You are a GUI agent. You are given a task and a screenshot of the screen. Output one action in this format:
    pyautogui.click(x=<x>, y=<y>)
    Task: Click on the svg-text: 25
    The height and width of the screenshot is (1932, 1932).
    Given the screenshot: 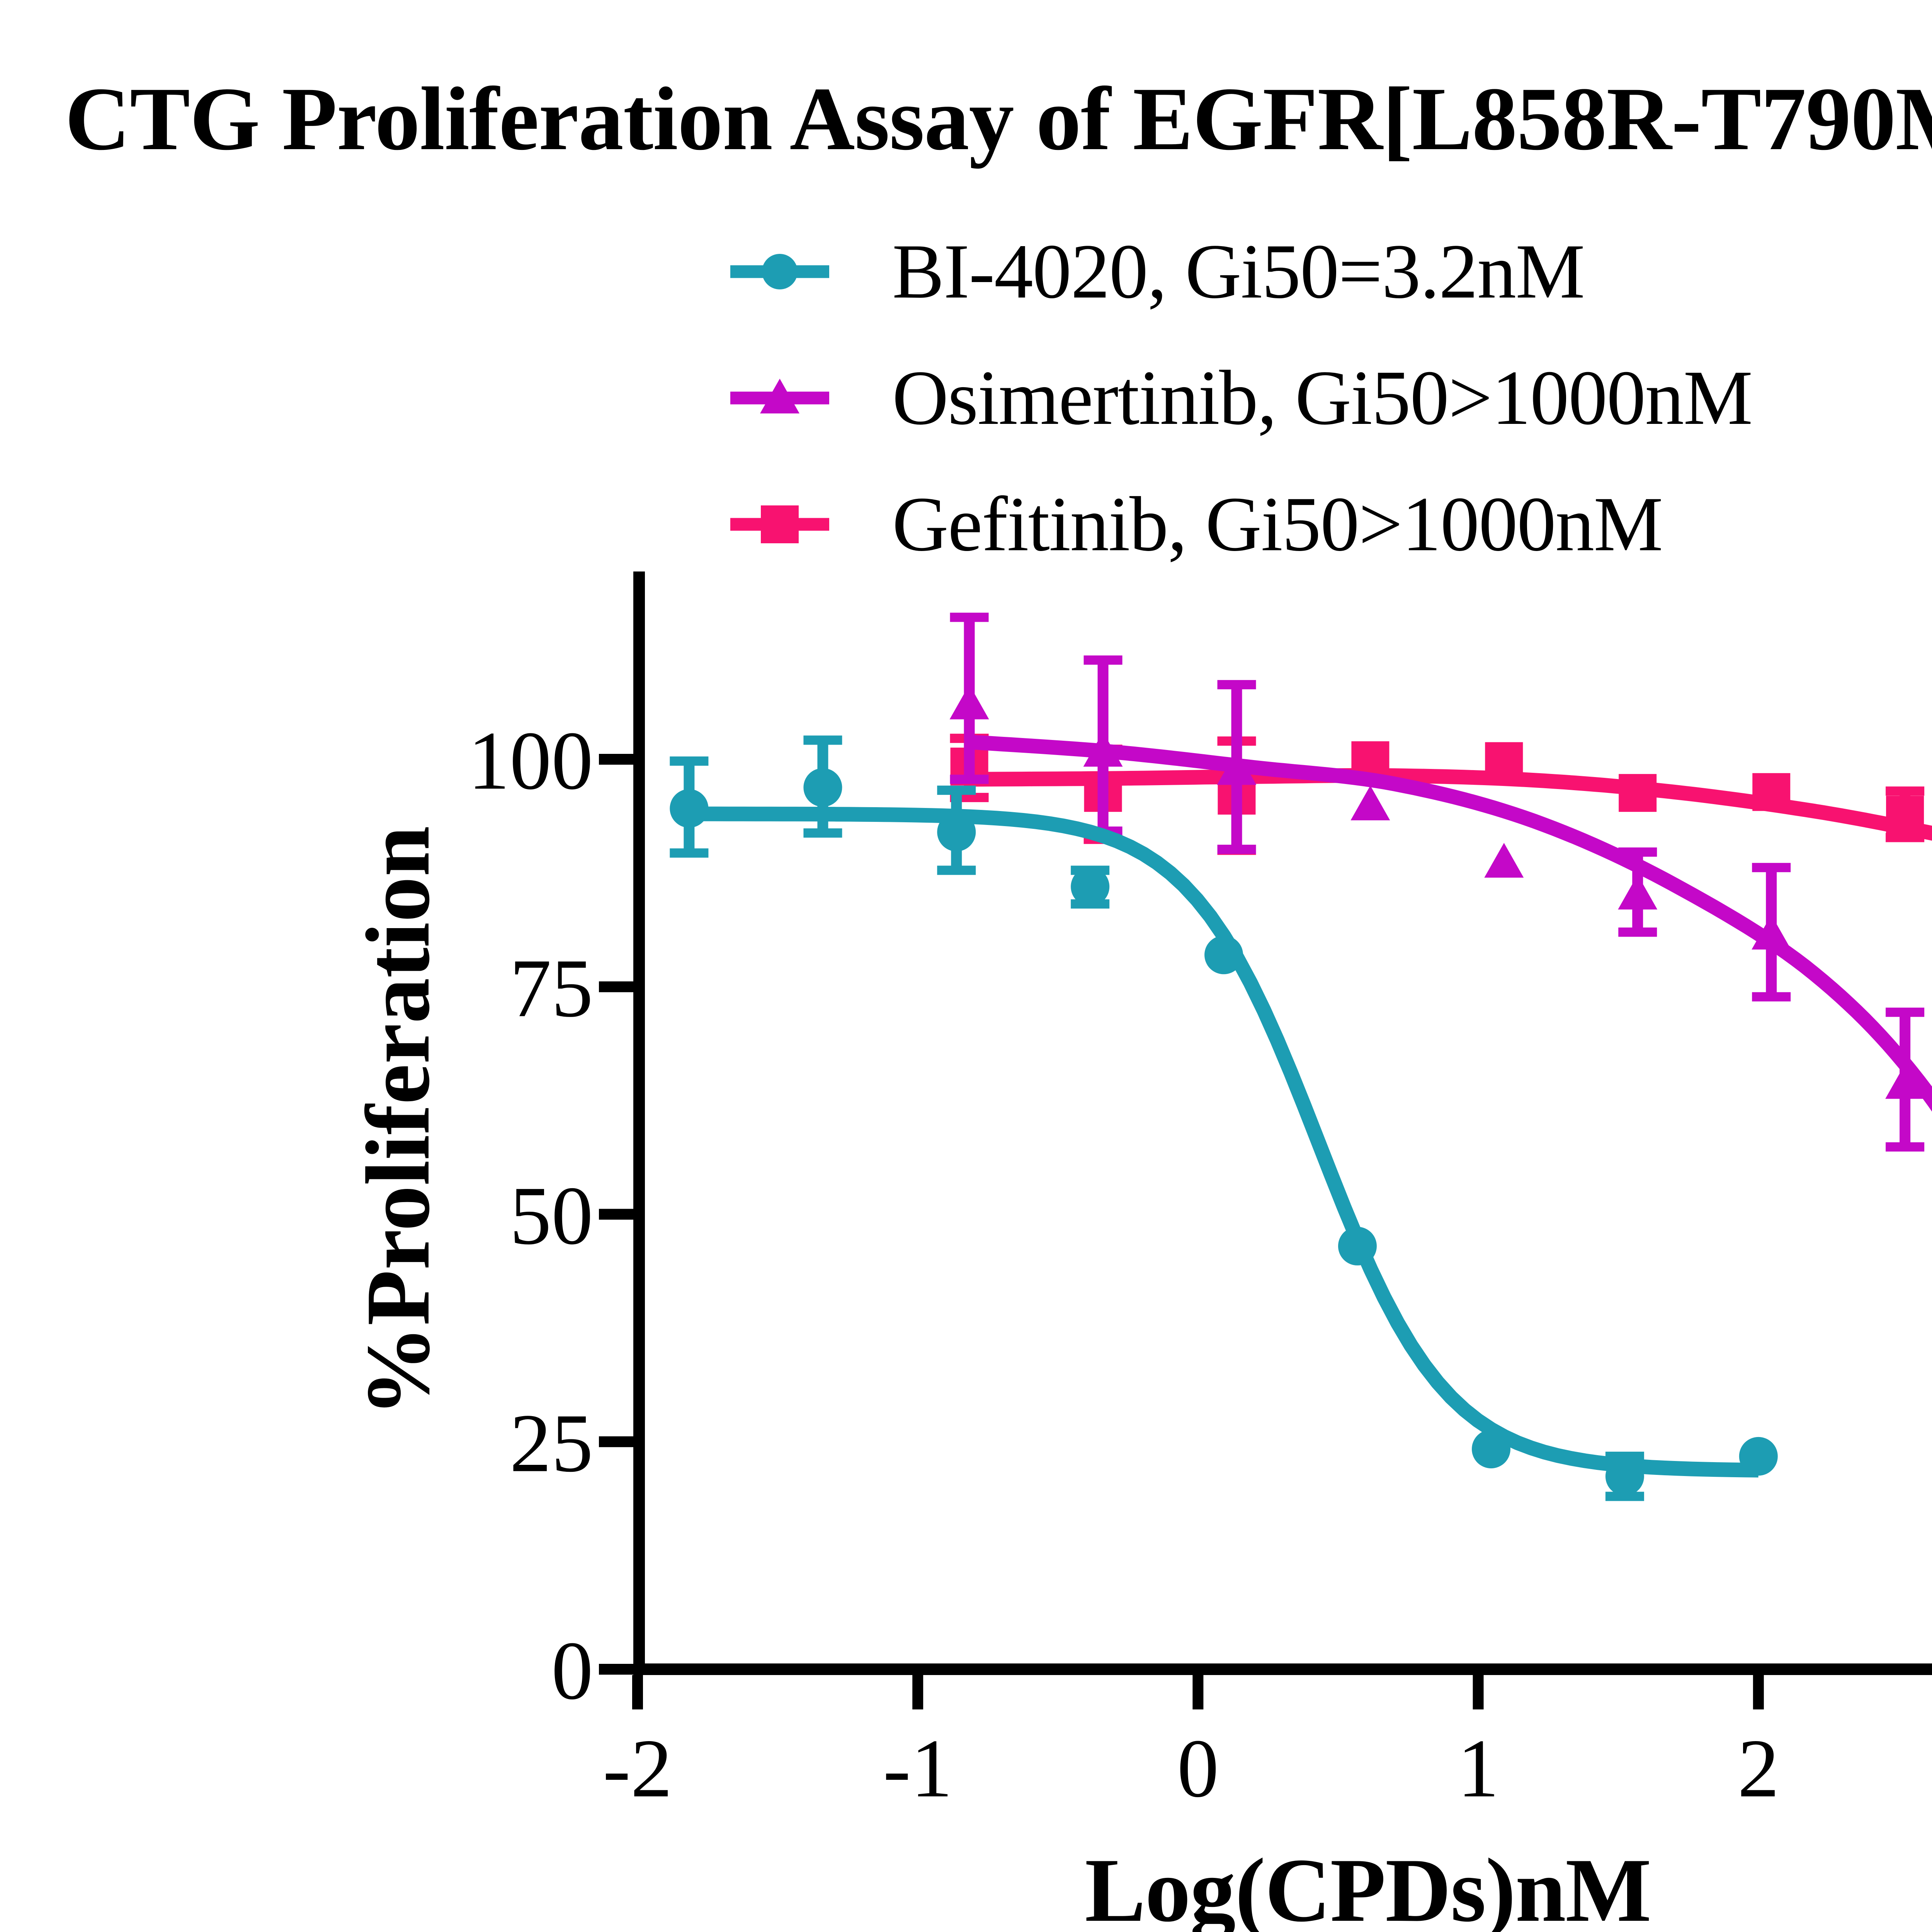 What is the action you would take?
    pyautogui.click(x=551, y=1443)
    